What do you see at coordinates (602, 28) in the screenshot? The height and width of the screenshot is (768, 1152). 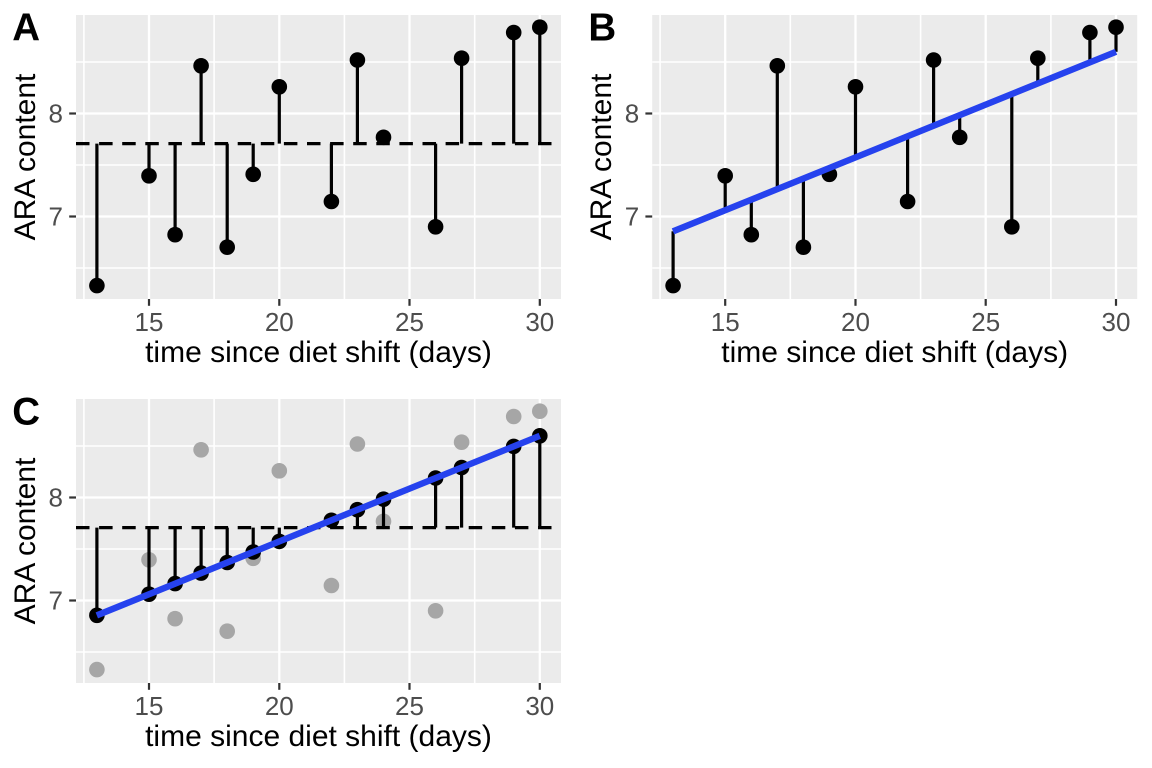 I see `svg-text: B` at bounding box center [602, 28].